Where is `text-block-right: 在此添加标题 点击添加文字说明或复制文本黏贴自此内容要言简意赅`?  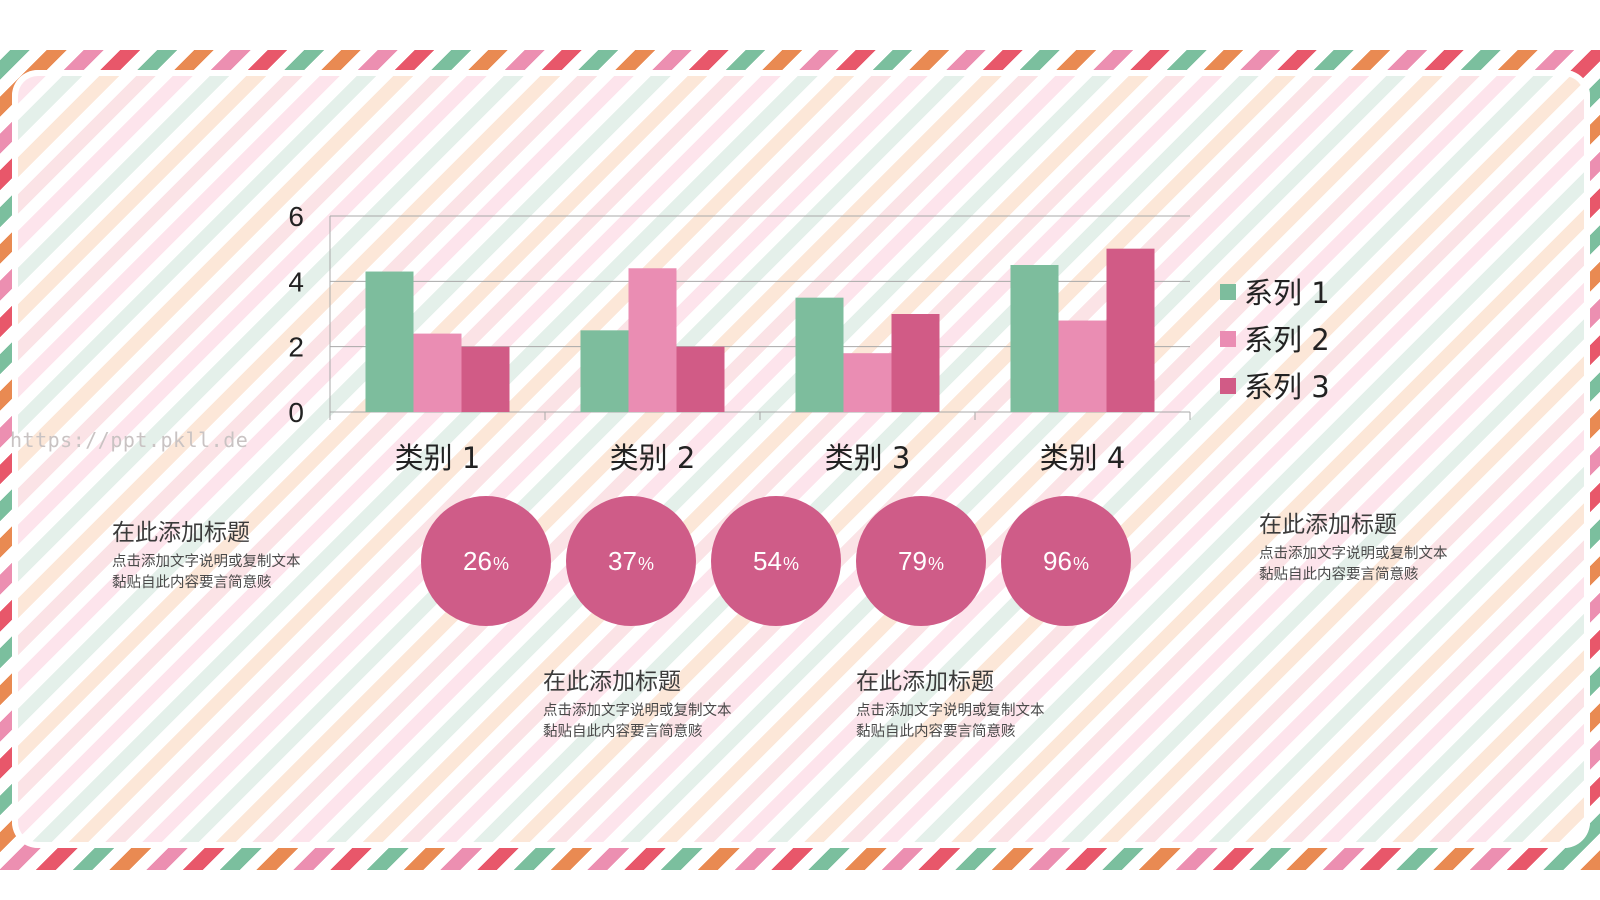
text-block-right: 在此添加标题 点击添加文字说明或复制文本黏贴自此内容要言简意赅 is located at coordinates (1354, 548).